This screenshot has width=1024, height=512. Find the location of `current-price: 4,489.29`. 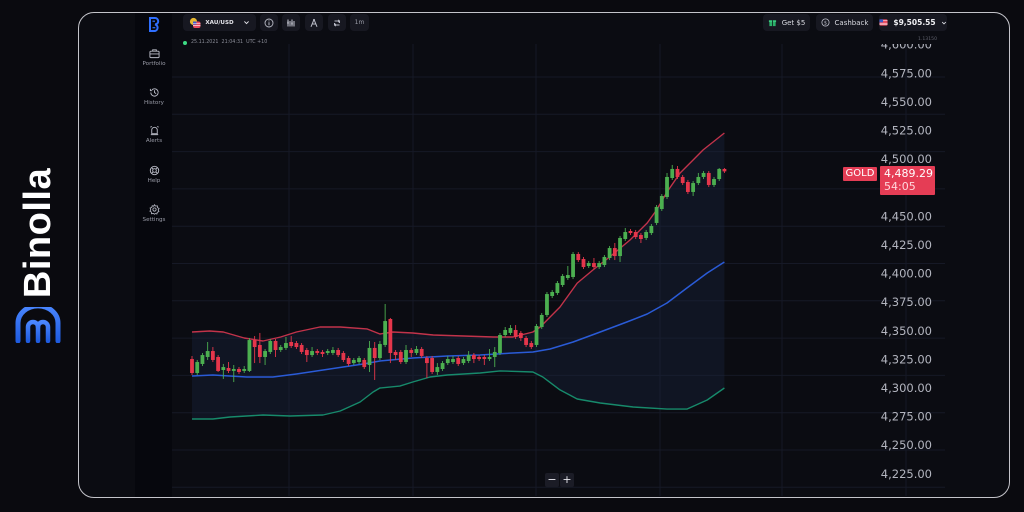

current-price: 4,489.29 is located at coordinates (908, 173).